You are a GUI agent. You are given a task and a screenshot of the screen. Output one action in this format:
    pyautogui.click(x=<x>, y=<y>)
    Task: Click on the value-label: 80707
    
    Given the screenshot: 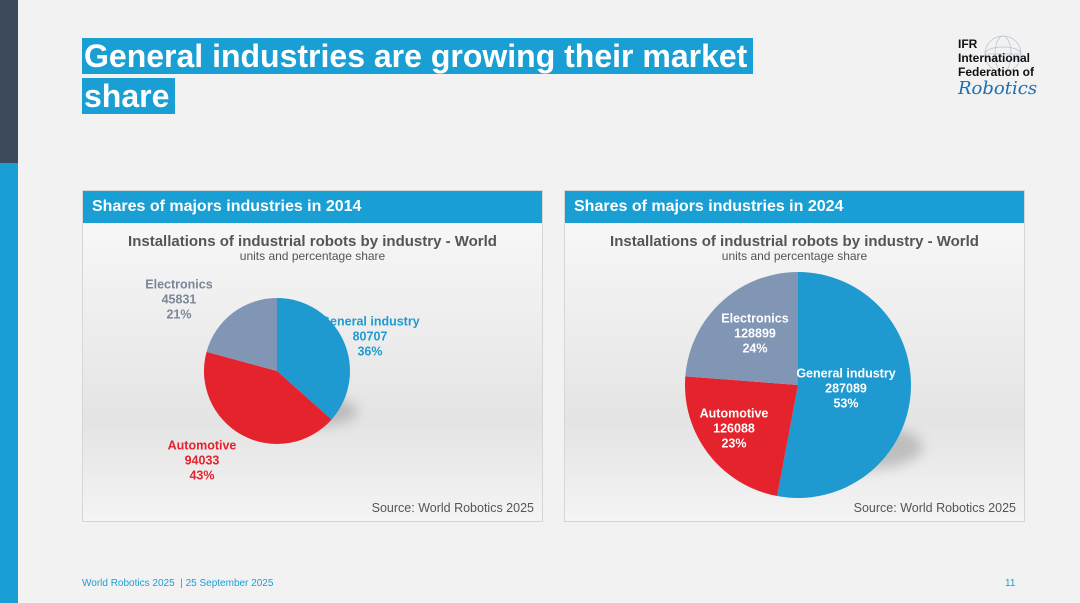 What is the action you would take?
    pyautogui.click(x=370, y=336)
    